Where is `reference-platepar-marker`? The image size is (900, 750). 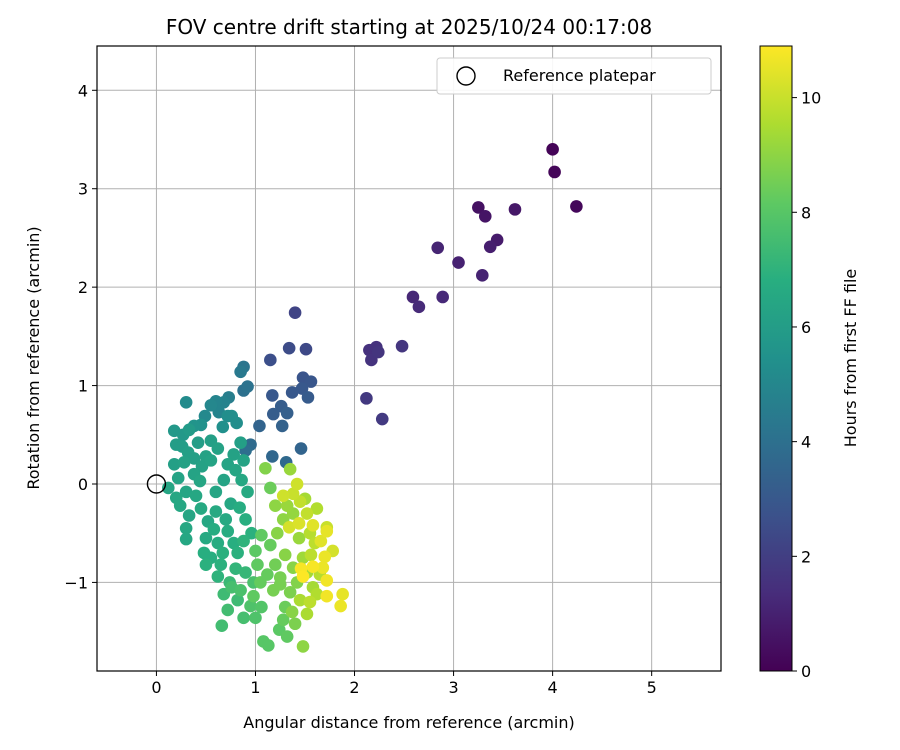 reference-platepar-marker is located at coordinates (156, 484).